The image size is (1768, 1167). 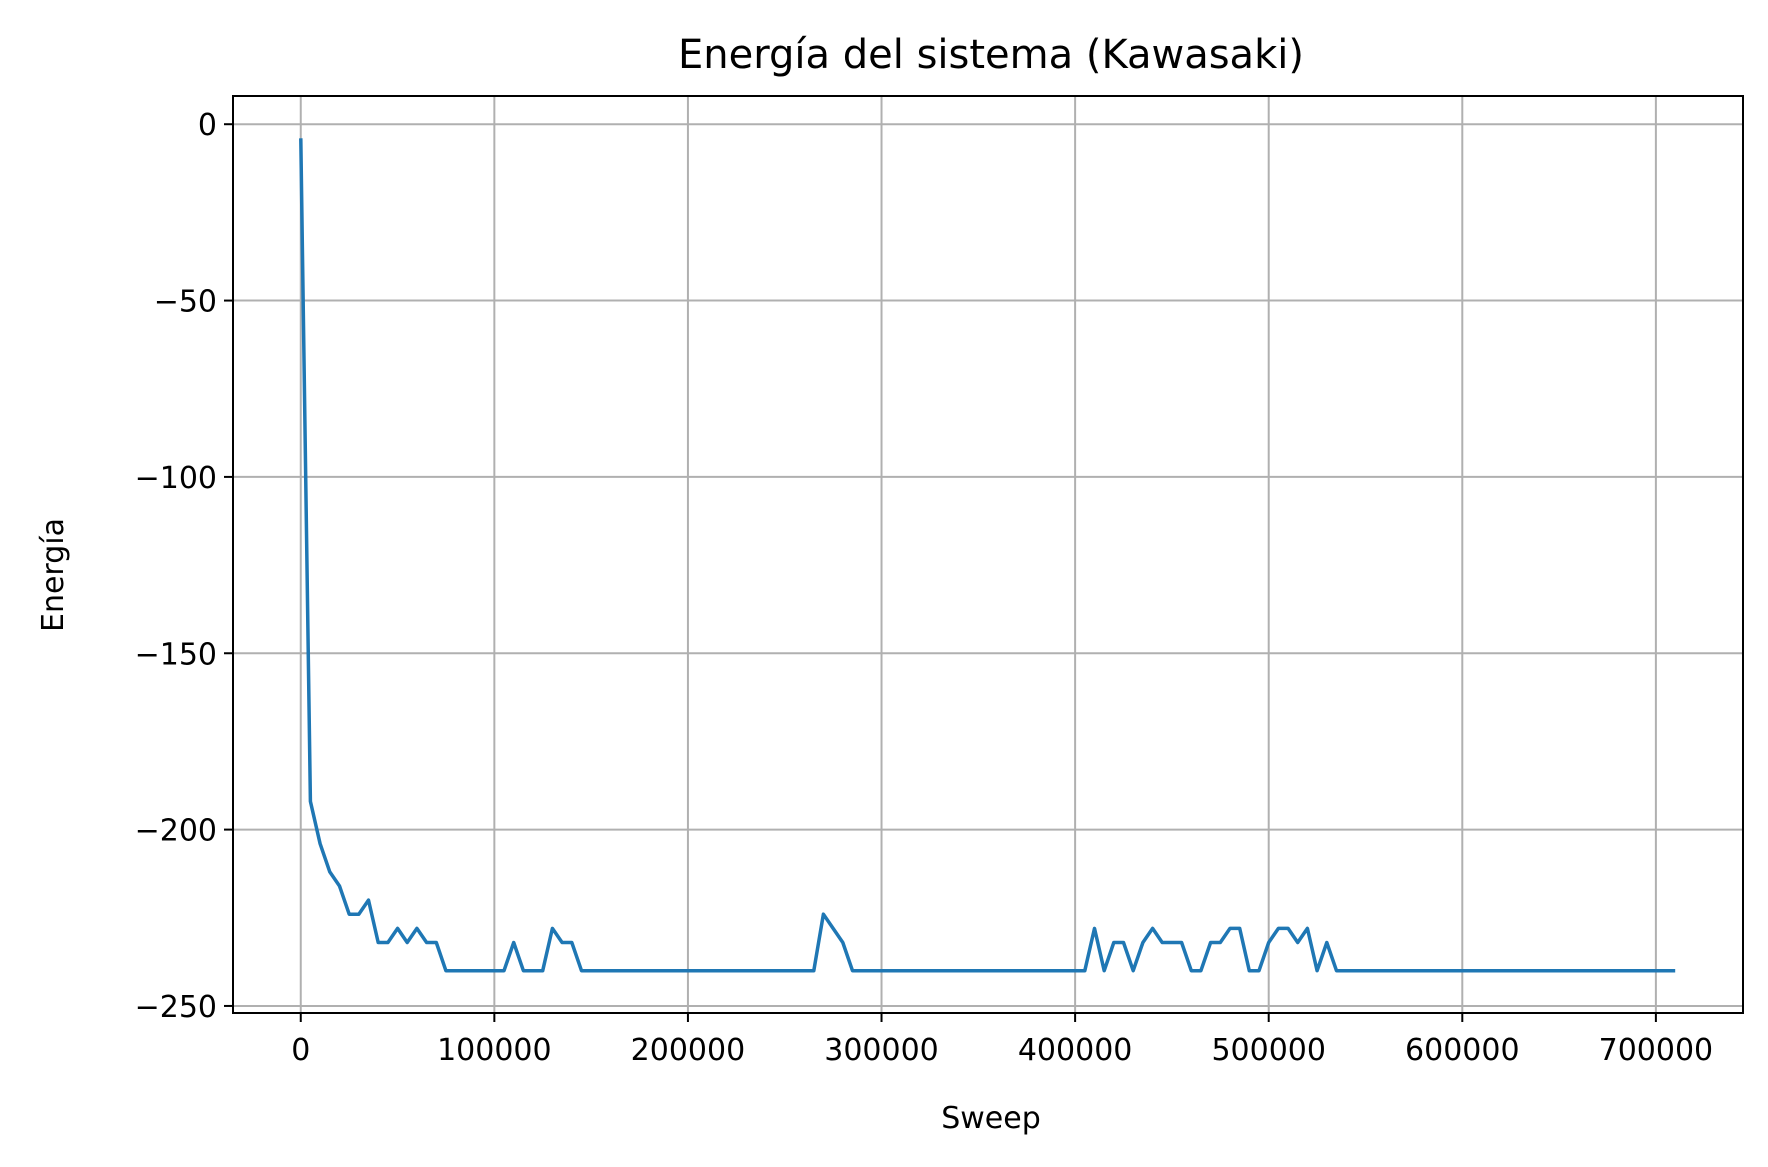 What do you see at coordinates (176, 1007) in the screenshot?
I see `y-tick-label: −250` at bounding box center [176, 1007].